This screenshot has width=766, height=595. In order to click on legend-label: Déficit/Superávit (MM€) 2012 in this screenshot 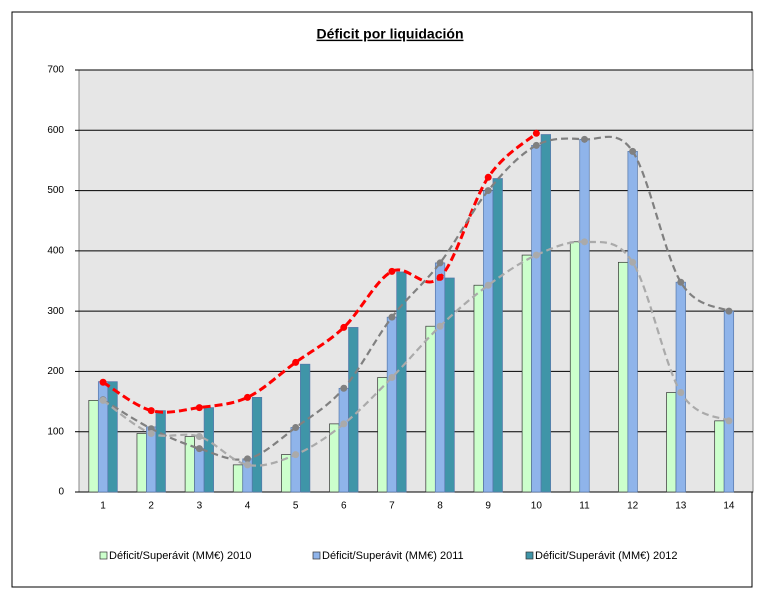, I will do `click(606, 556)`.